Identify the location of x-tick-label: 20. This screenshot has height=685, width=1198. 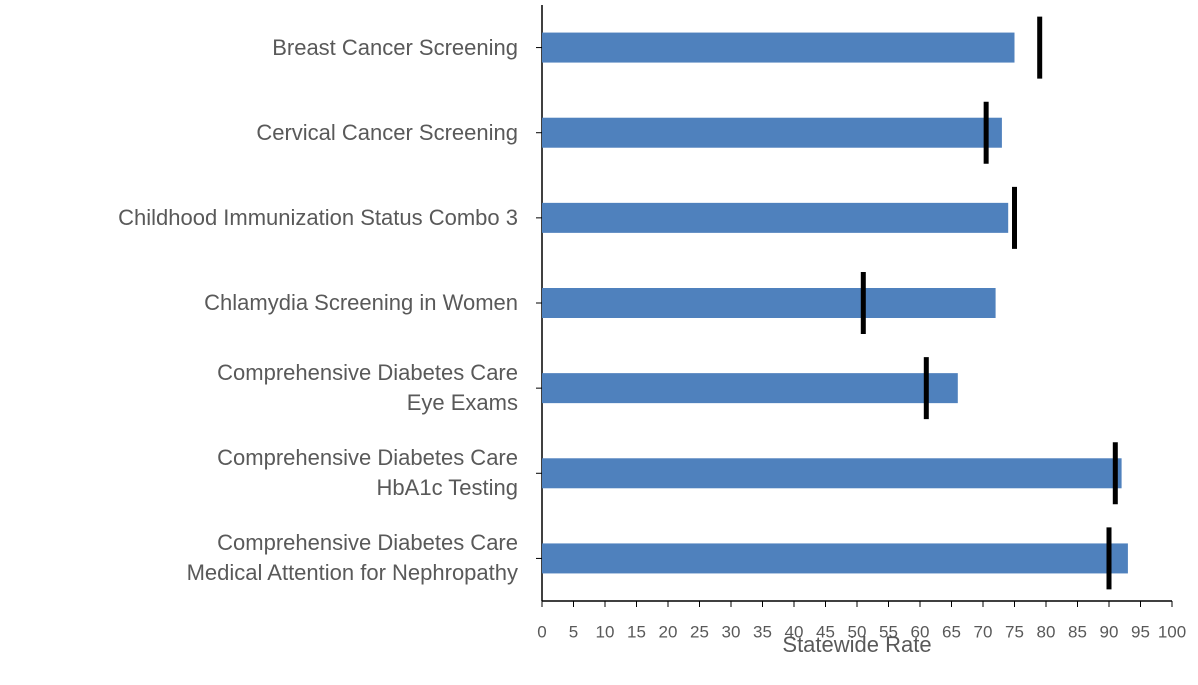
(668, 631).